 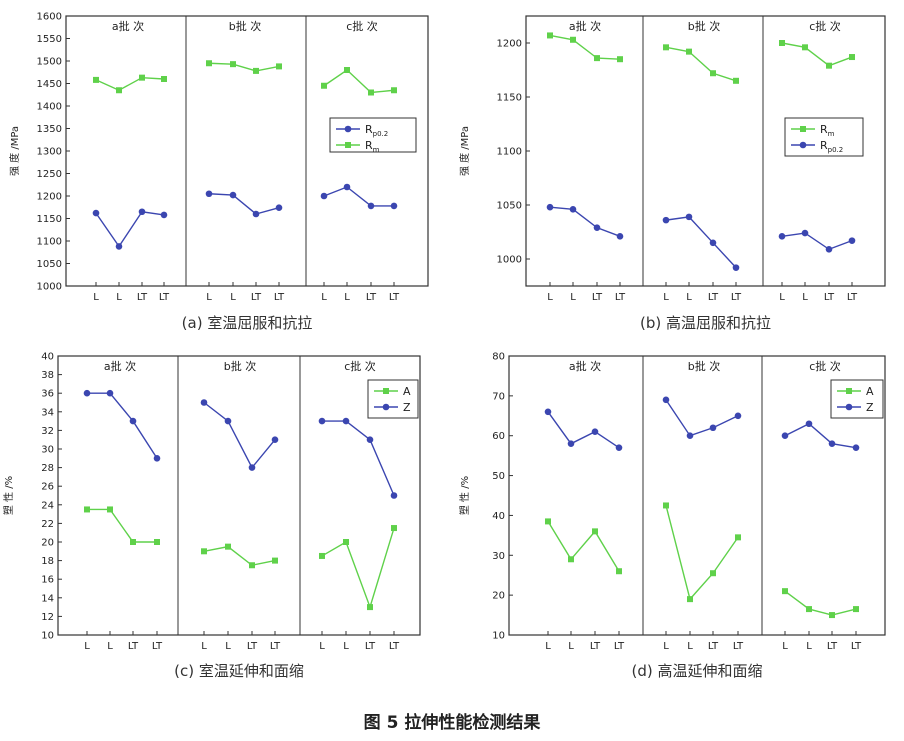 What do you see at coordinates (8, 495) in the screenshot?
I see `y-axis-label: 塑 性 /%` at bounding box center [8, 495].